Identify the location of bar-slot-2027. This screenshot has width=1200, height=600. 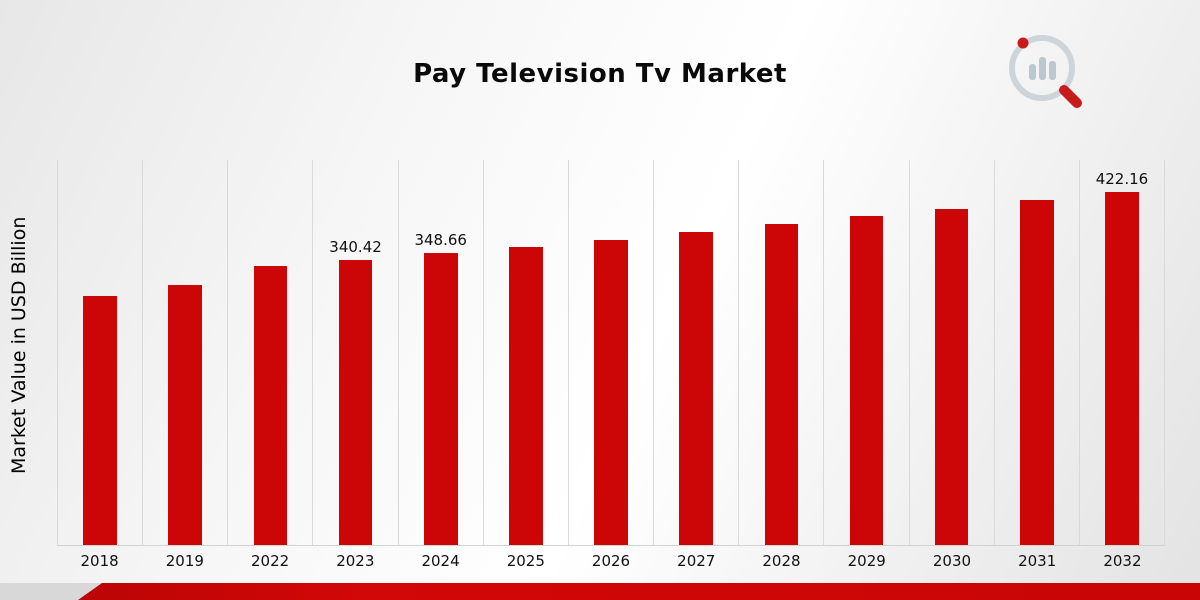
(695, 352).